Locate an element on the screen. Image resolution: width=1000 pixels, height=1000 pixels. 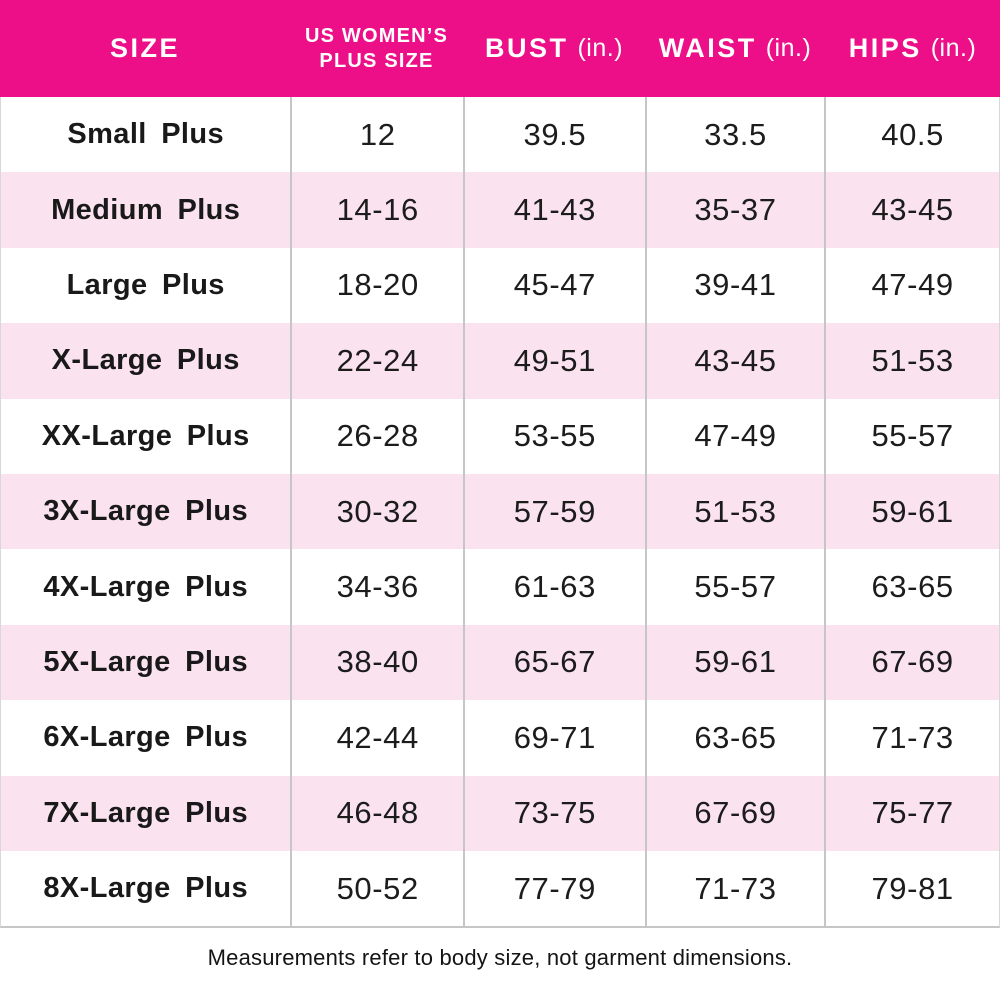
us-plus-size-cell: 18-20 is located at coordinates (376, 285).